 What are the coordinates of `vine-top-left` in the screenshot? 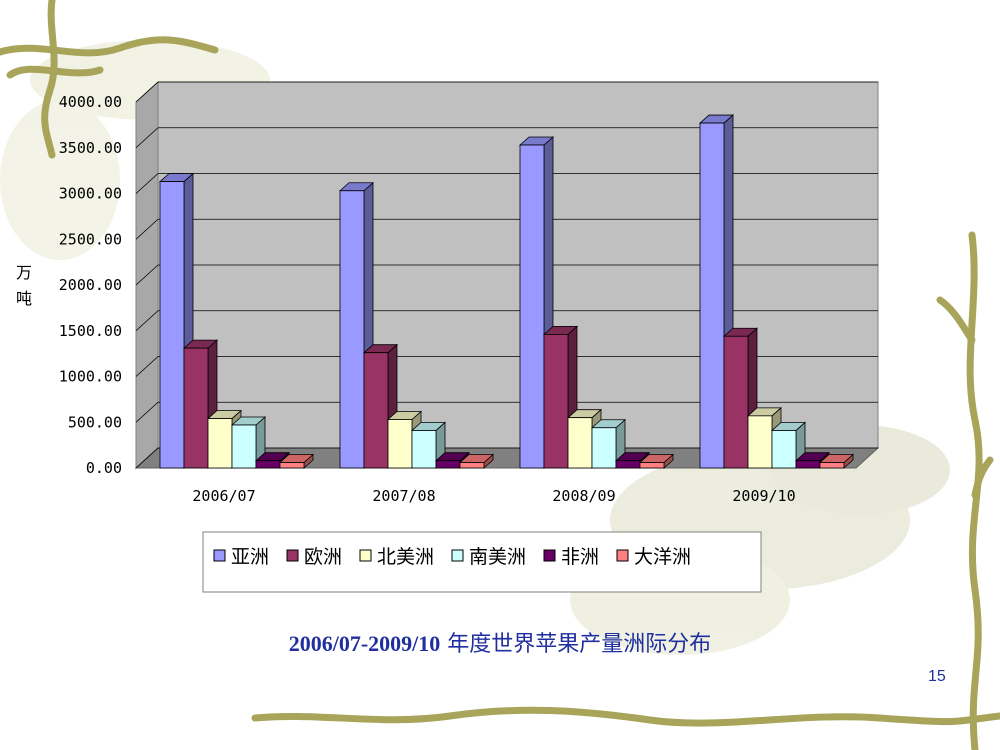 It's located at (109, 79).